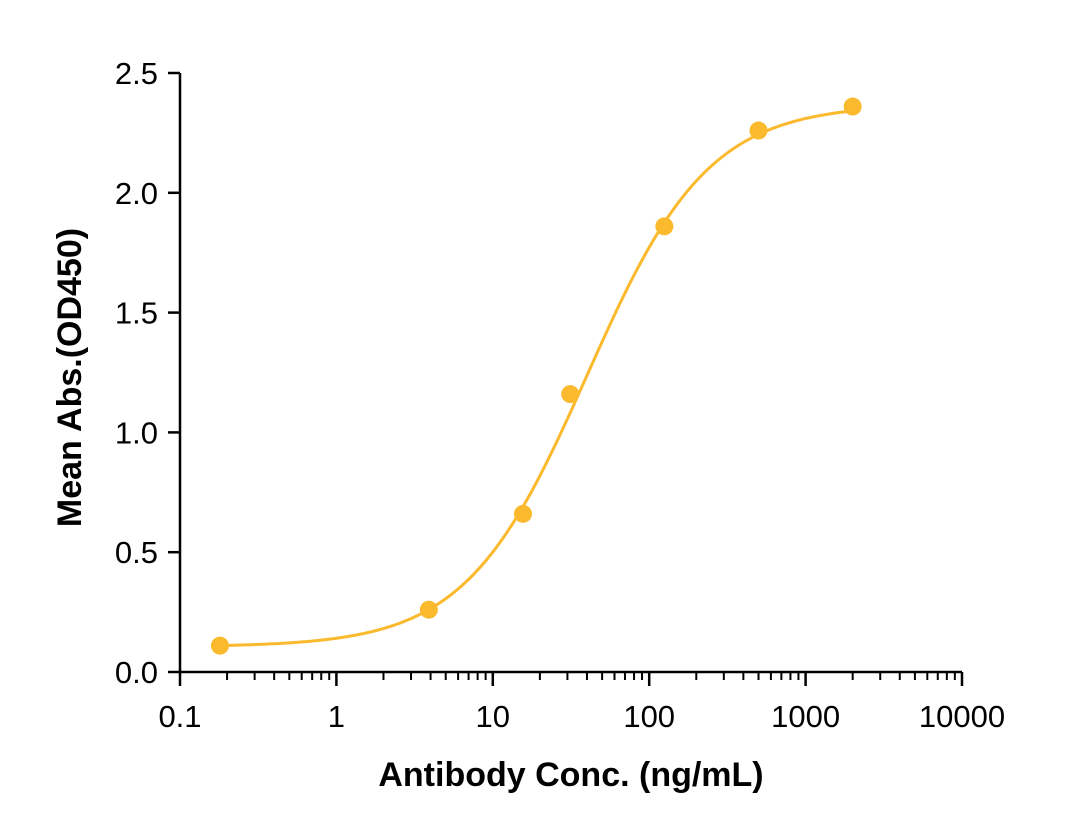  I want to click on y-tick-label: 0.5, so click(136, 552).